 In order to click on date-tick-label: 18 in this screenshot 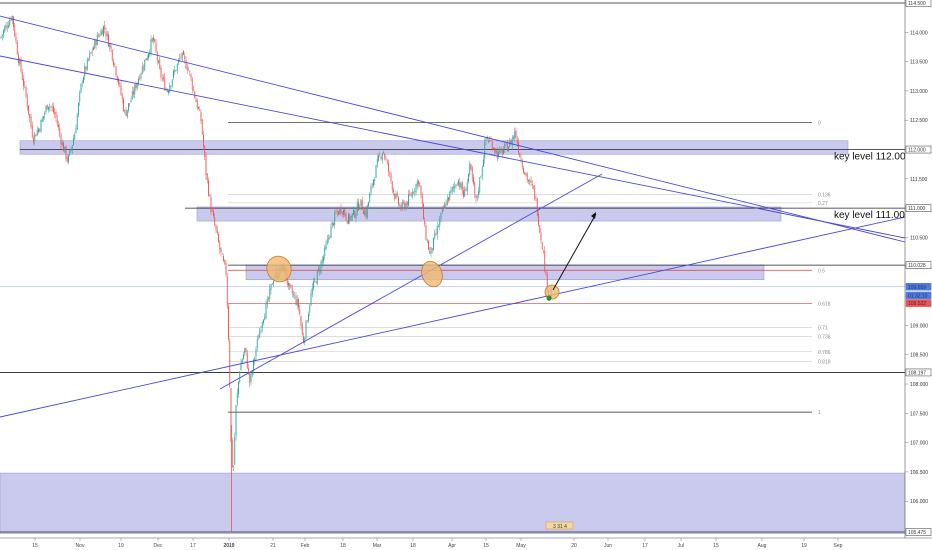, I will do `click(413, 546)`.